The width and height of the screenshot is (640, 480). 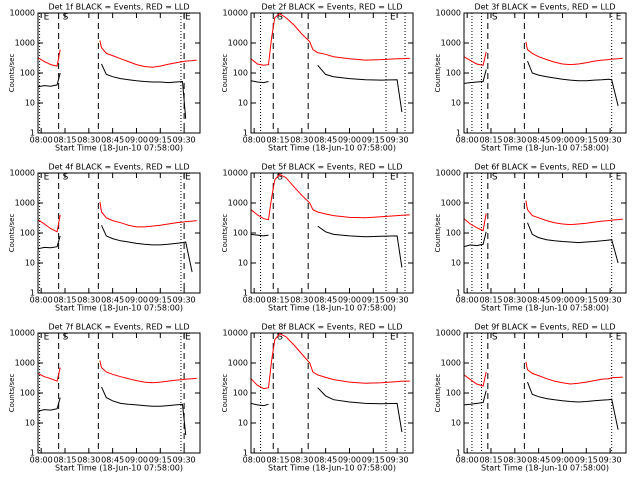 I want to click on chart-title: Det 3f BLACK = Events, RED = LLD, so click(x=544, y=7).